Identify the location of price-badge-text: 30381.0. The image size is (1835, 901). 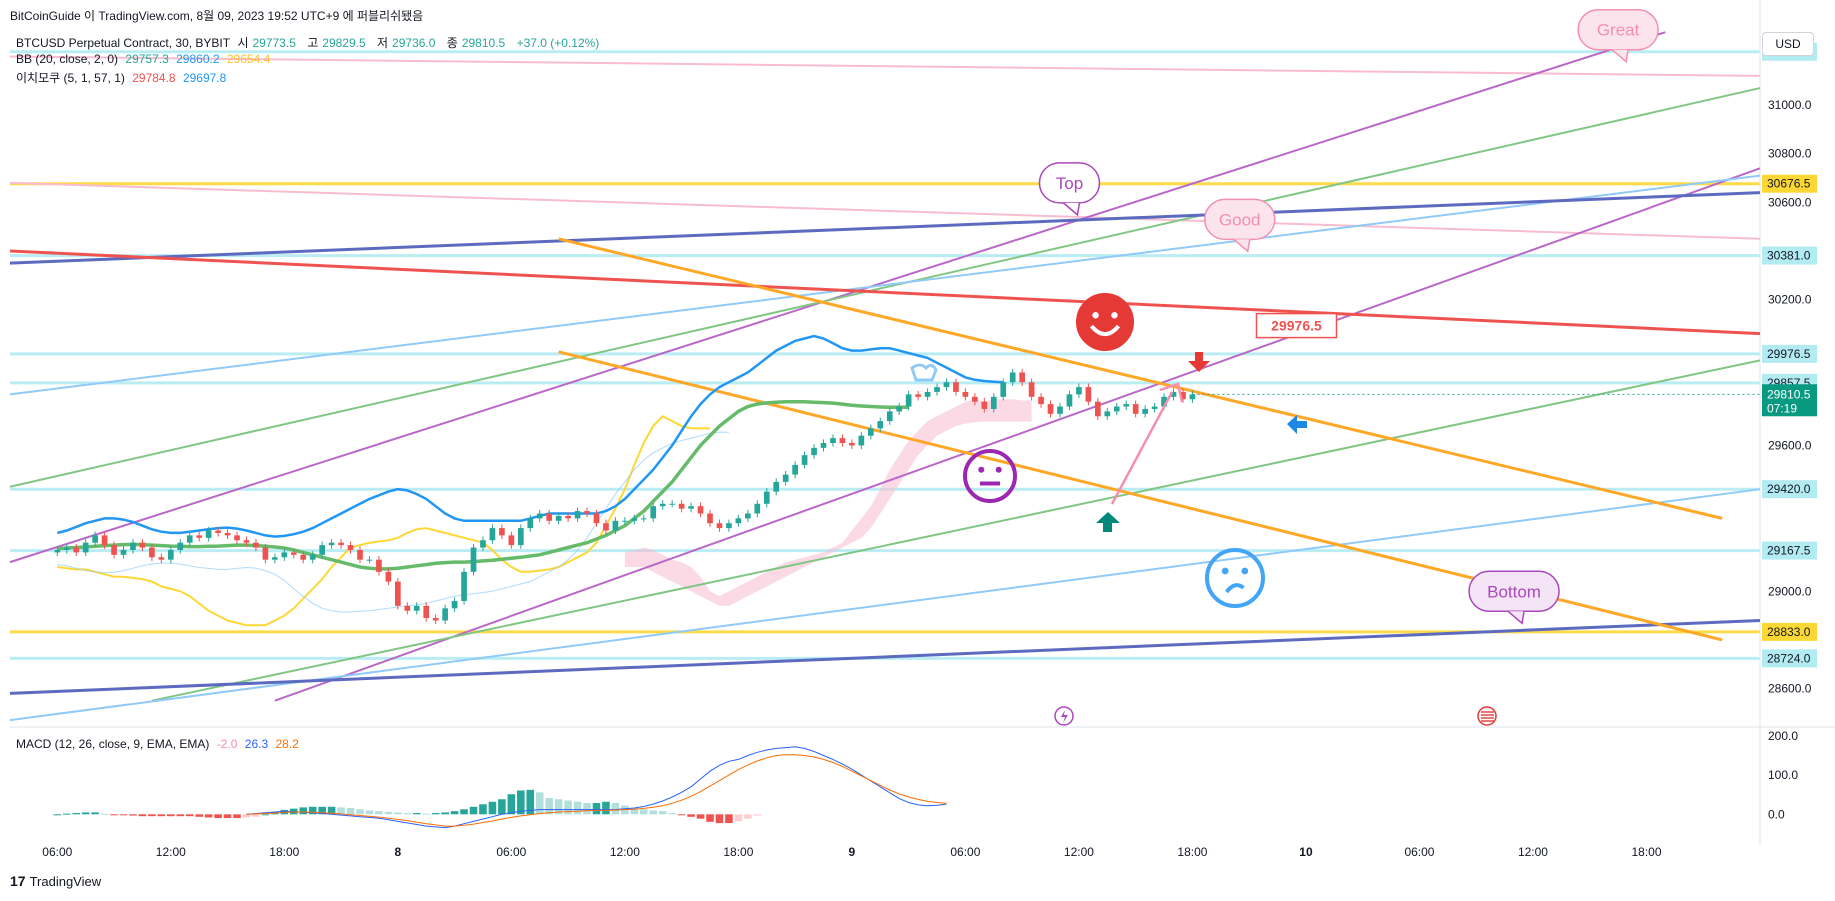
(1789, 256).